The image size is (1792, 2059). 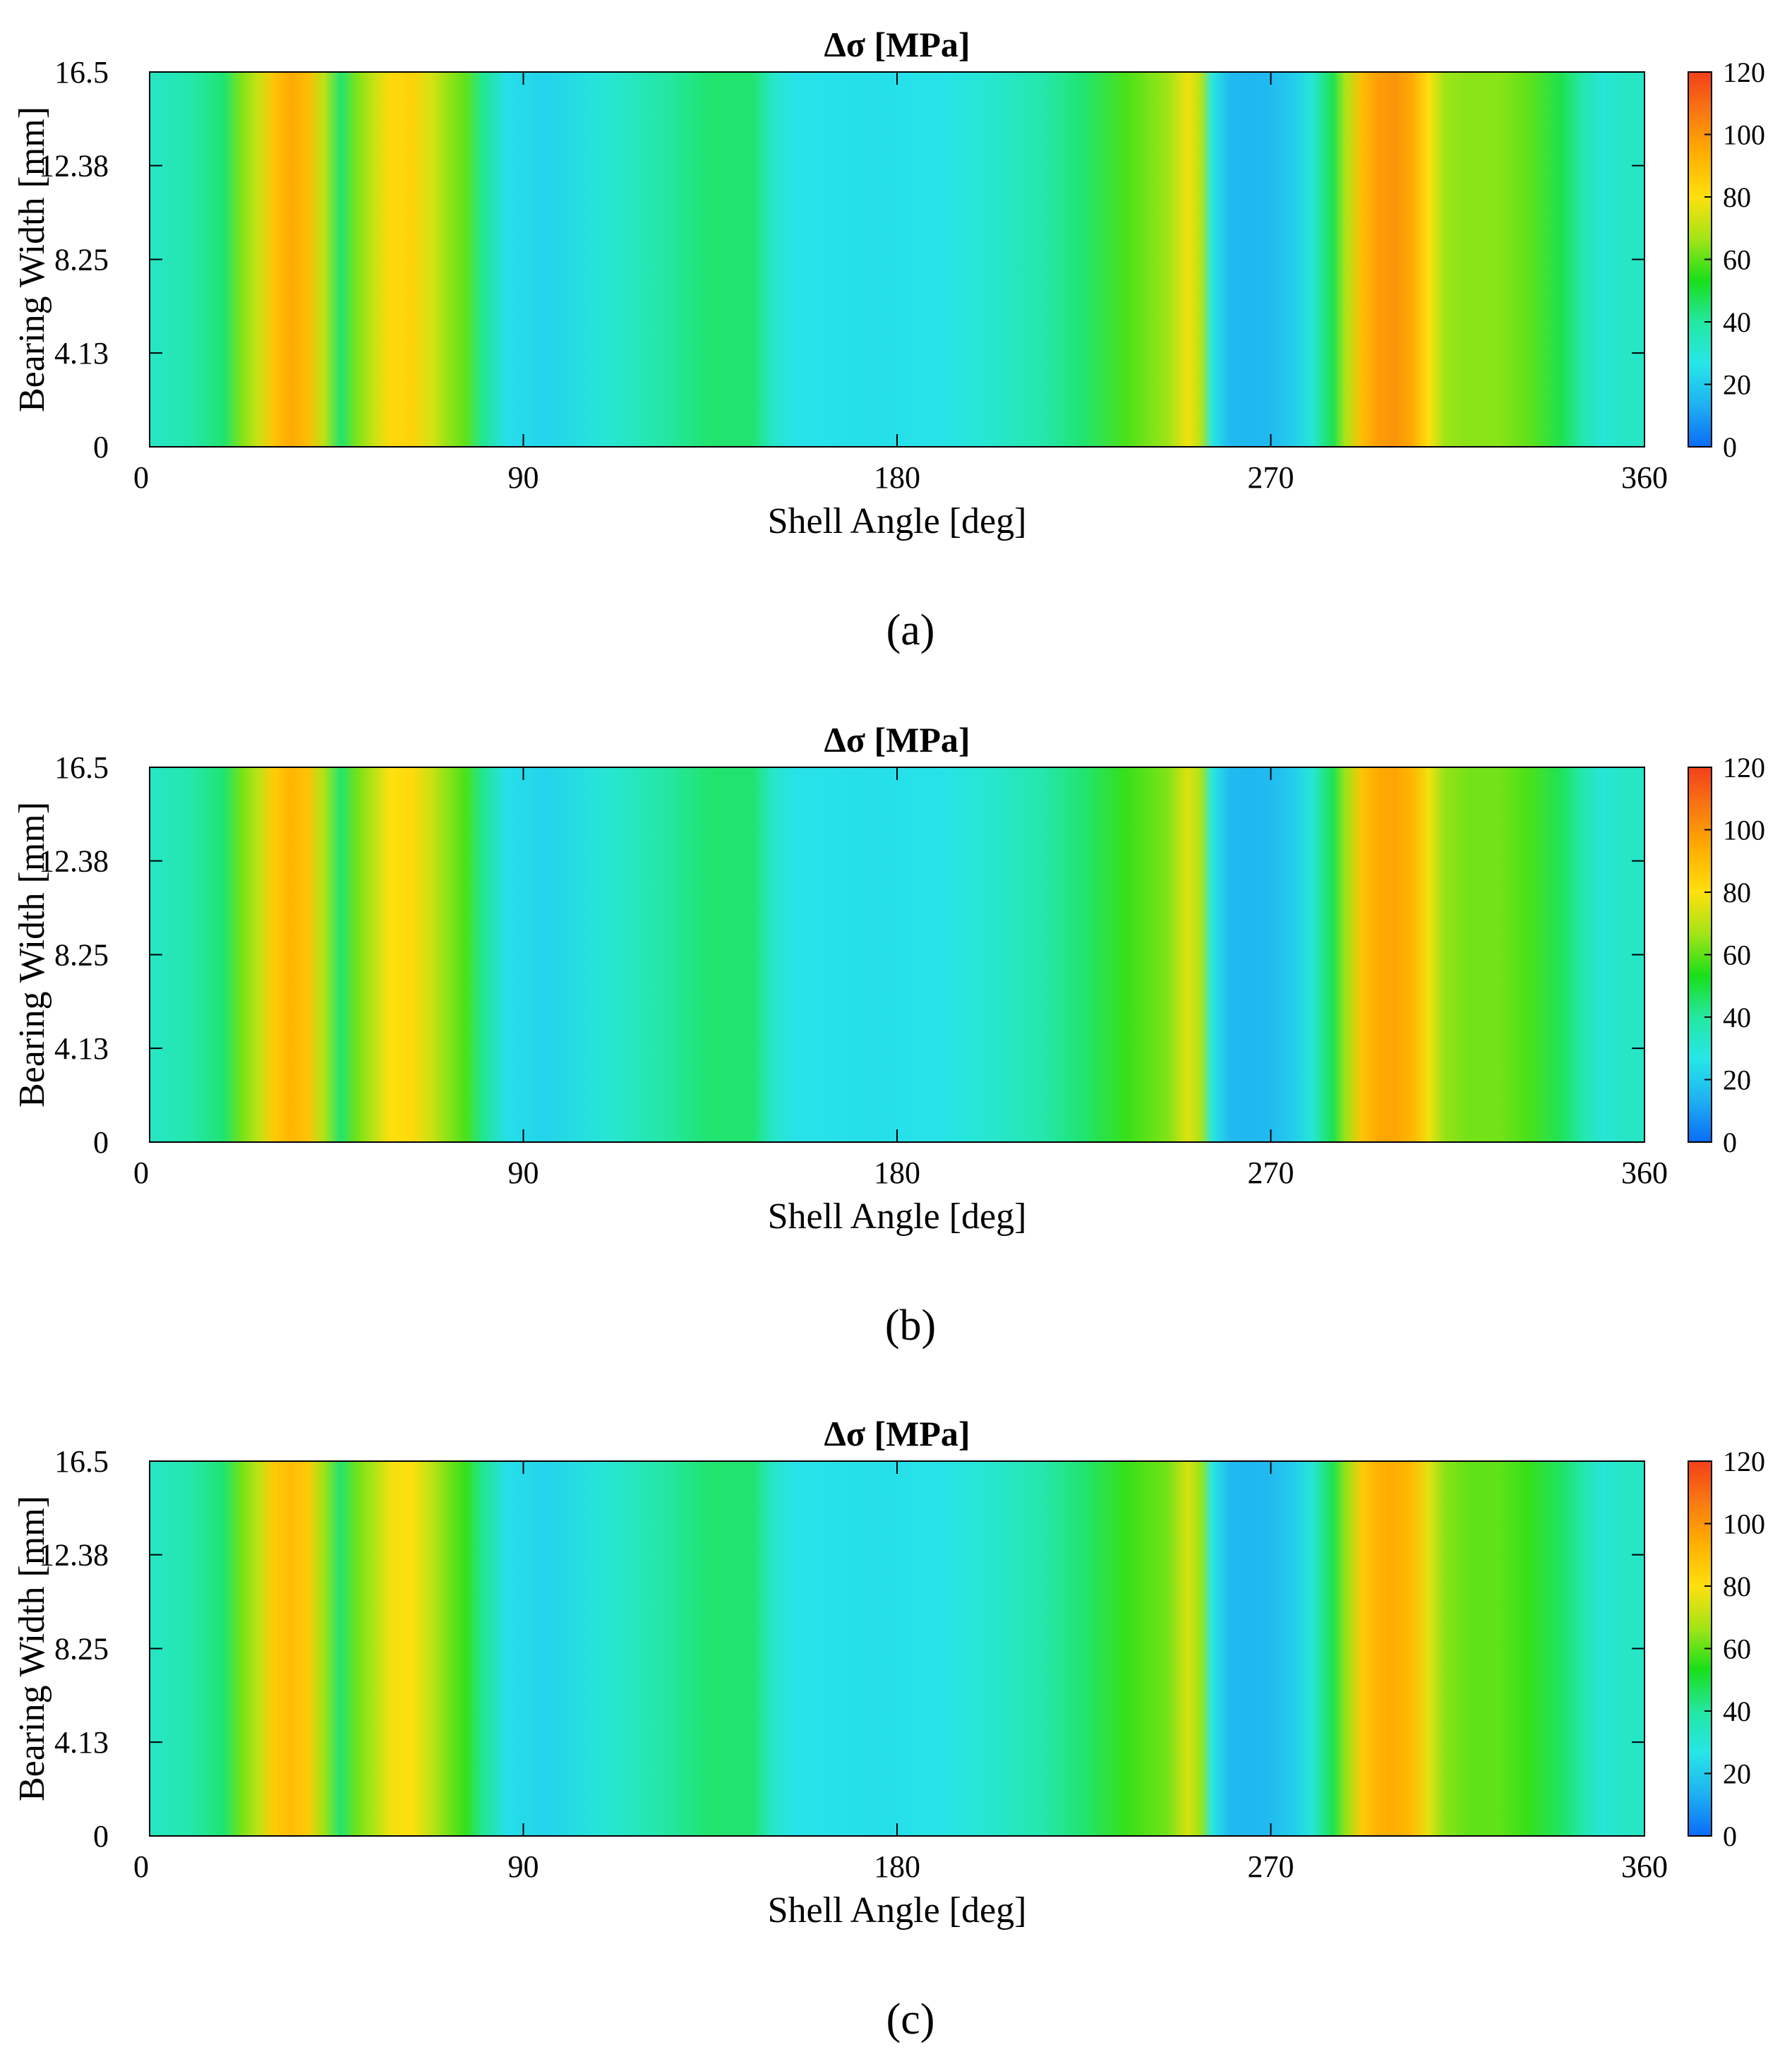 What do you see at coordinates (911, 1326) in the screenshot?
I see `panel-label: (b)` at bounding box center [911, 1326].